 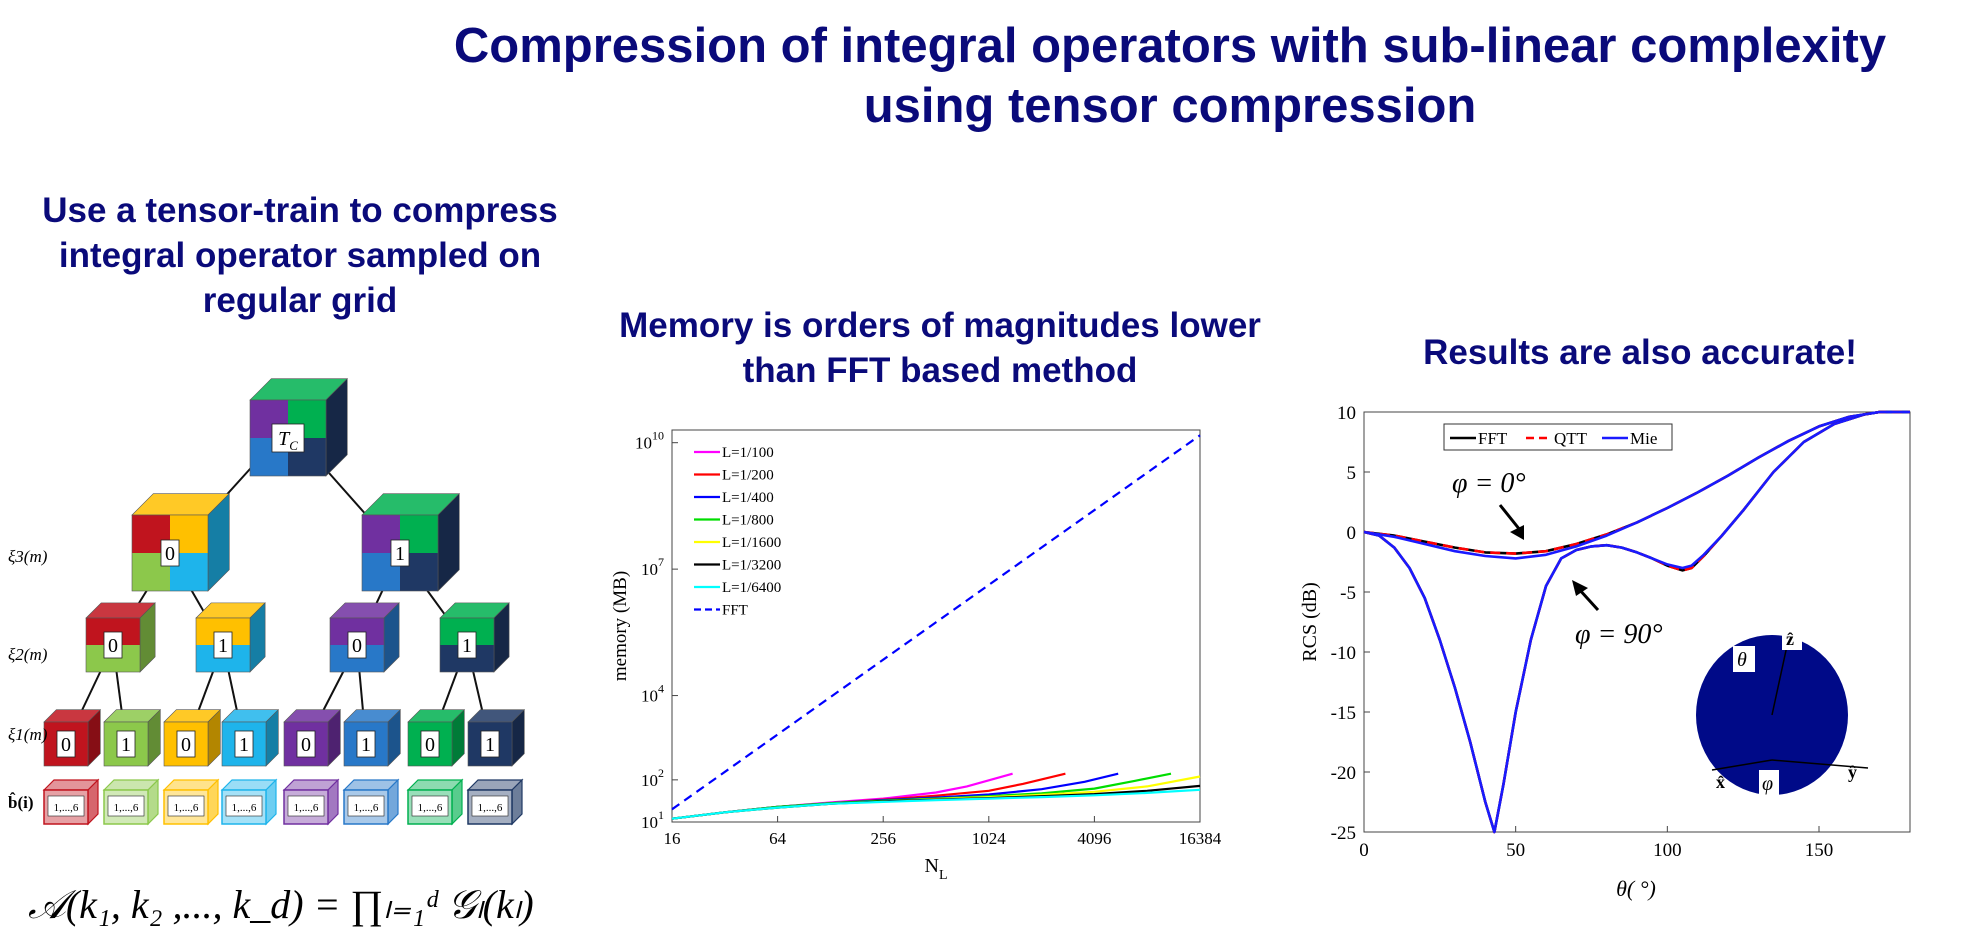 I want to click on l2-node-2-outline, so click(x=357, y=645).